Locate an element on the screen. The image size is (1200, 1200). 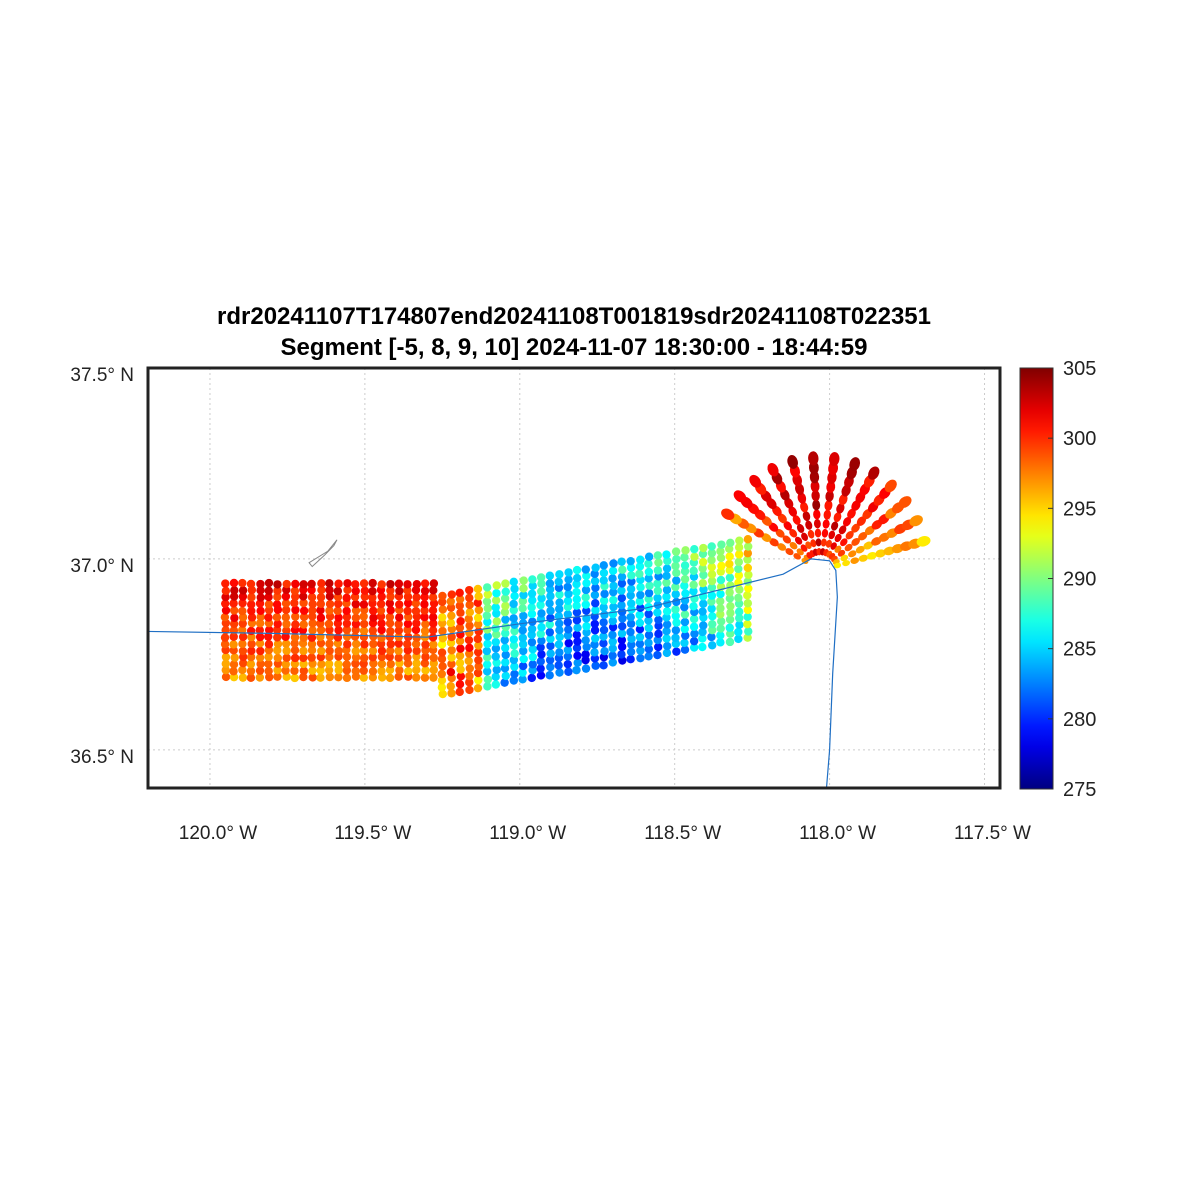
y-tick-label: 36.5° N is located at coordinates (102, 757).